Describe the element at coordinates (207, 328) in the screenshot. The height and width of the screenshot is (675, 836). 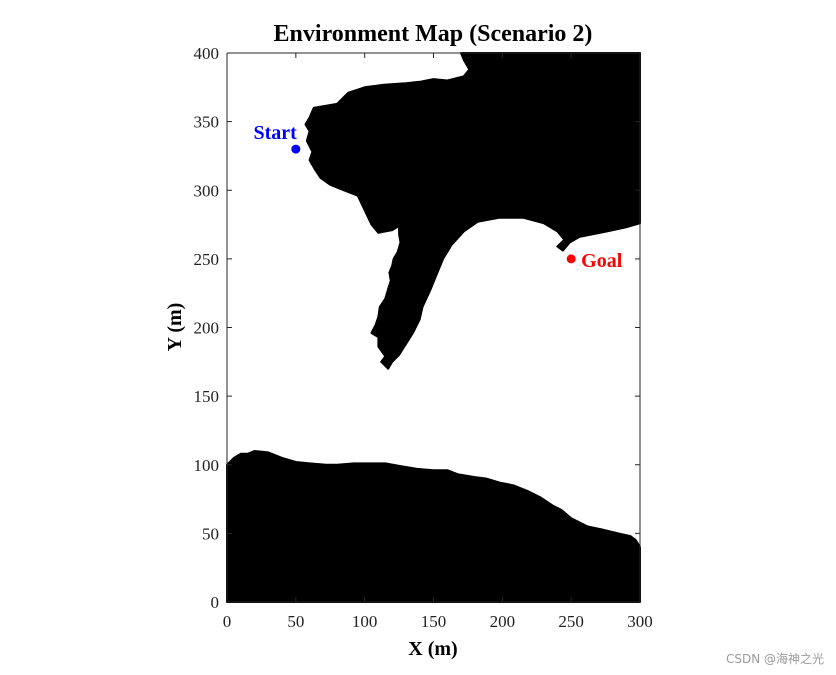
I see `y-tick-label: 200` at that location.